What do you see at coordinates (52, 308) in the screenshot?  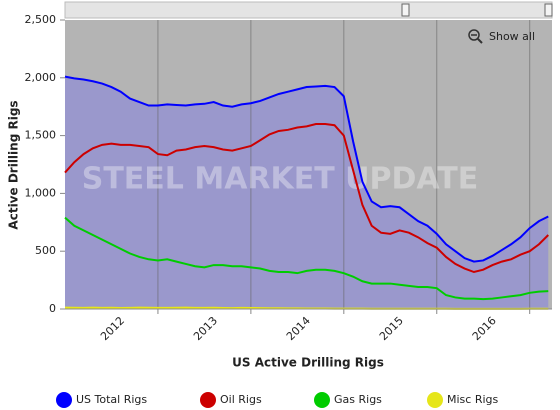 I see `y-tick-label: 0` at bounding box center [52, 308].